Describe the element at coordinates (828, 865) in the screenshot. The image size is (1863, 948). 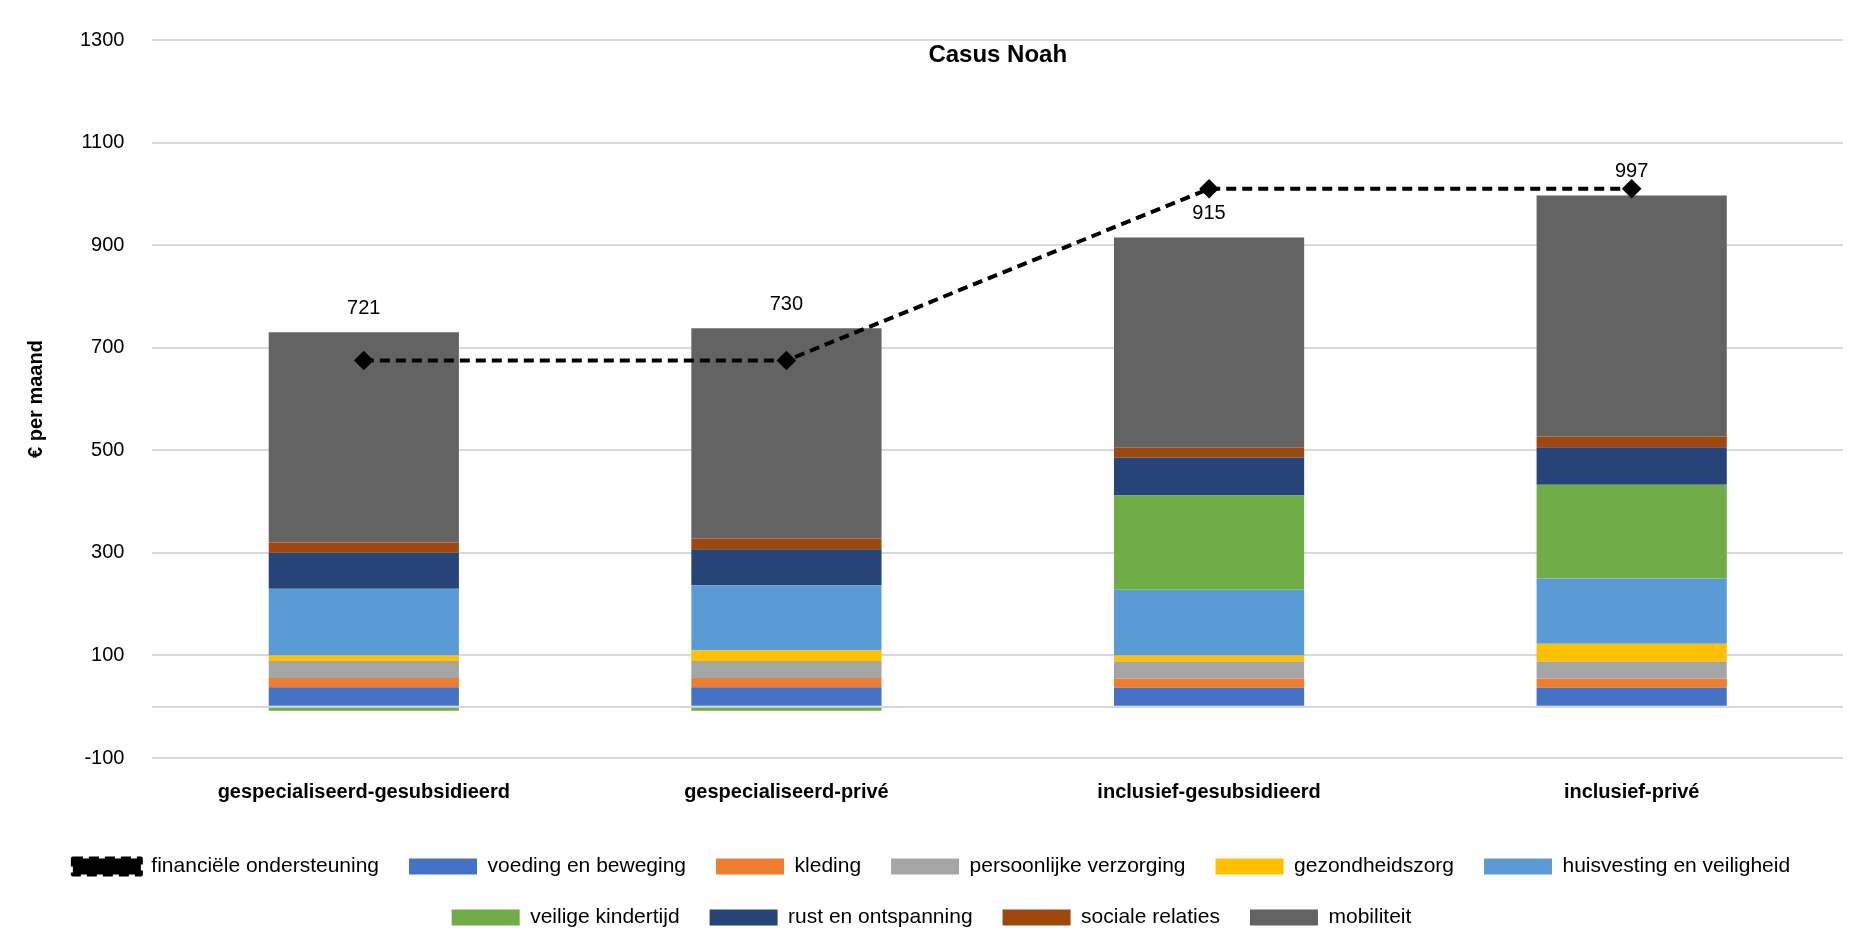
I see `legend-label: kleding` at that location.